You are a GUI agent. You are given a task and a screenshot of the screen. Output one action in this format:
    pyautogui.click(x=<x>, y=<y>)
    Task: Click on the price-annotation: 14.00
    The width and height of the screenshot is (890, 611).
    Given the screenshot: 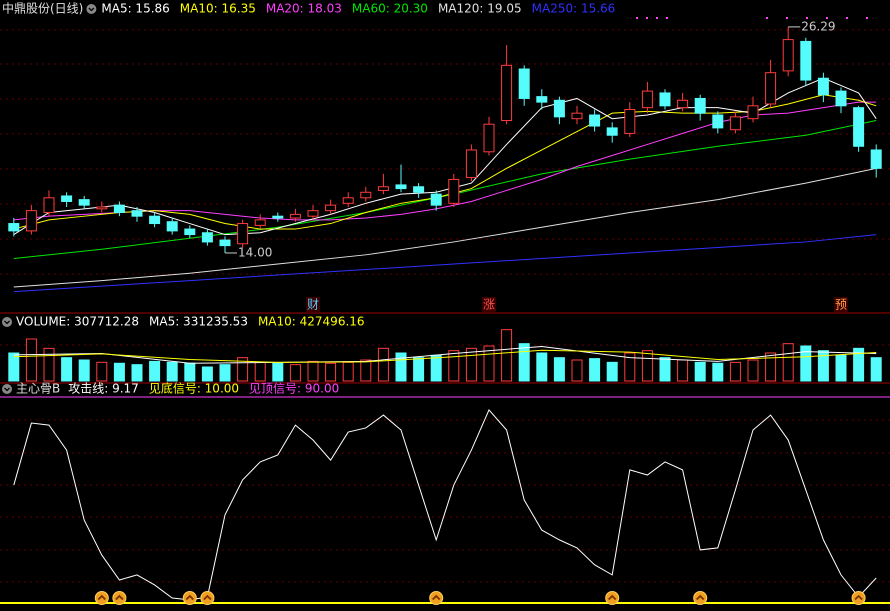 What is the action you would take?
    pyautogui.click(x=255, y=252)
    